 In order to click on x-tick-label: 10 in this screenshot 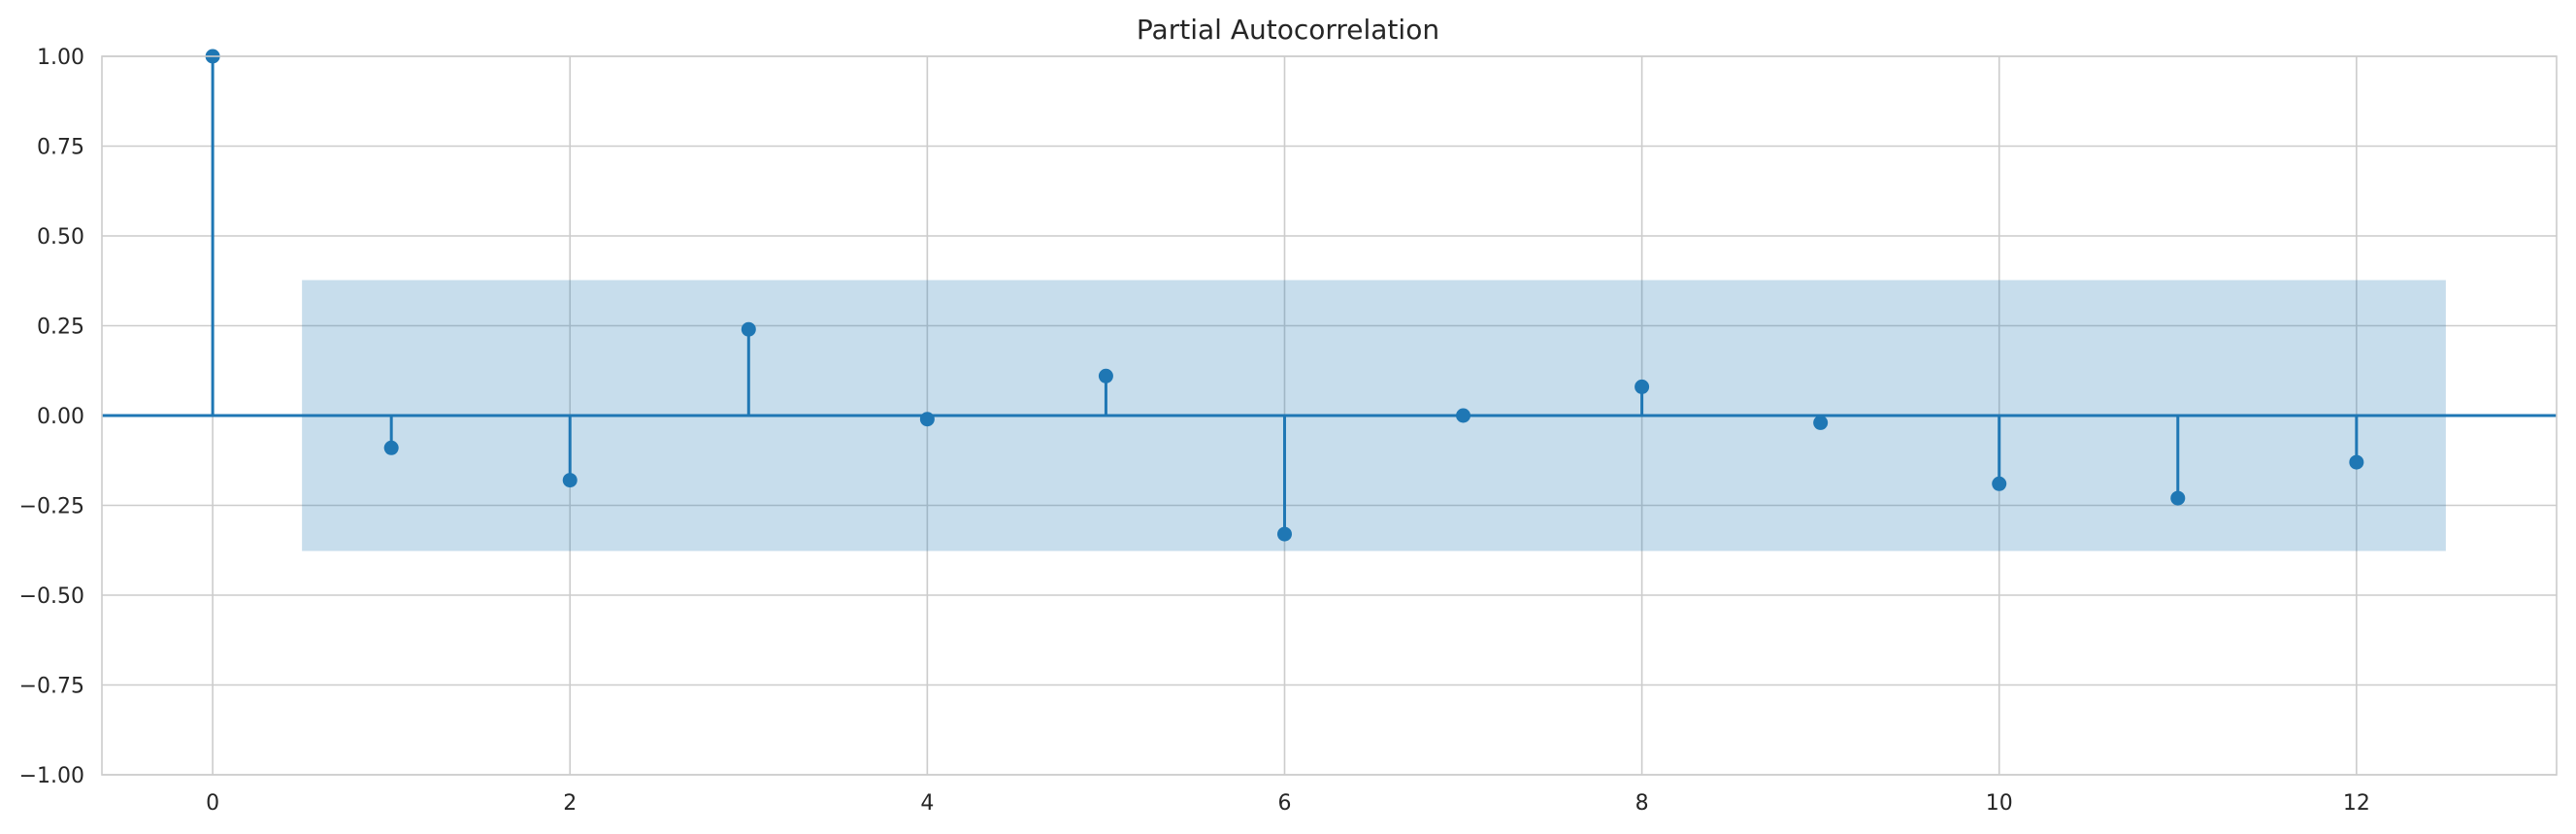, I will do `click(1999, 804)`.